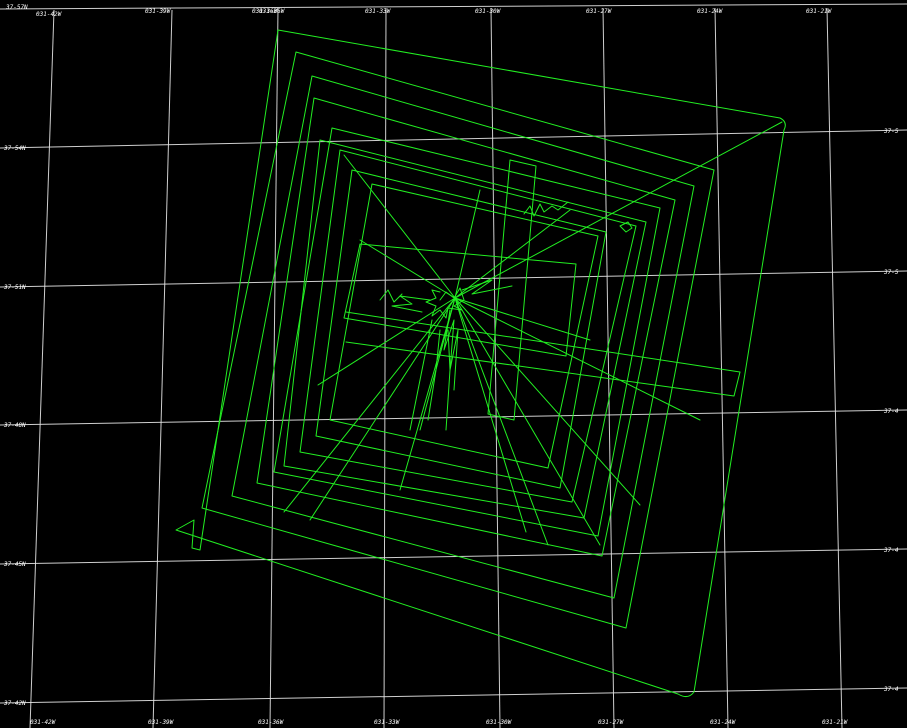 This screenshot has height=728, width=907. What do you see at coordinates (14, 703) in the screenshot?
I see `lat-label-left: 37-42N` at bounding box center [14, 703].